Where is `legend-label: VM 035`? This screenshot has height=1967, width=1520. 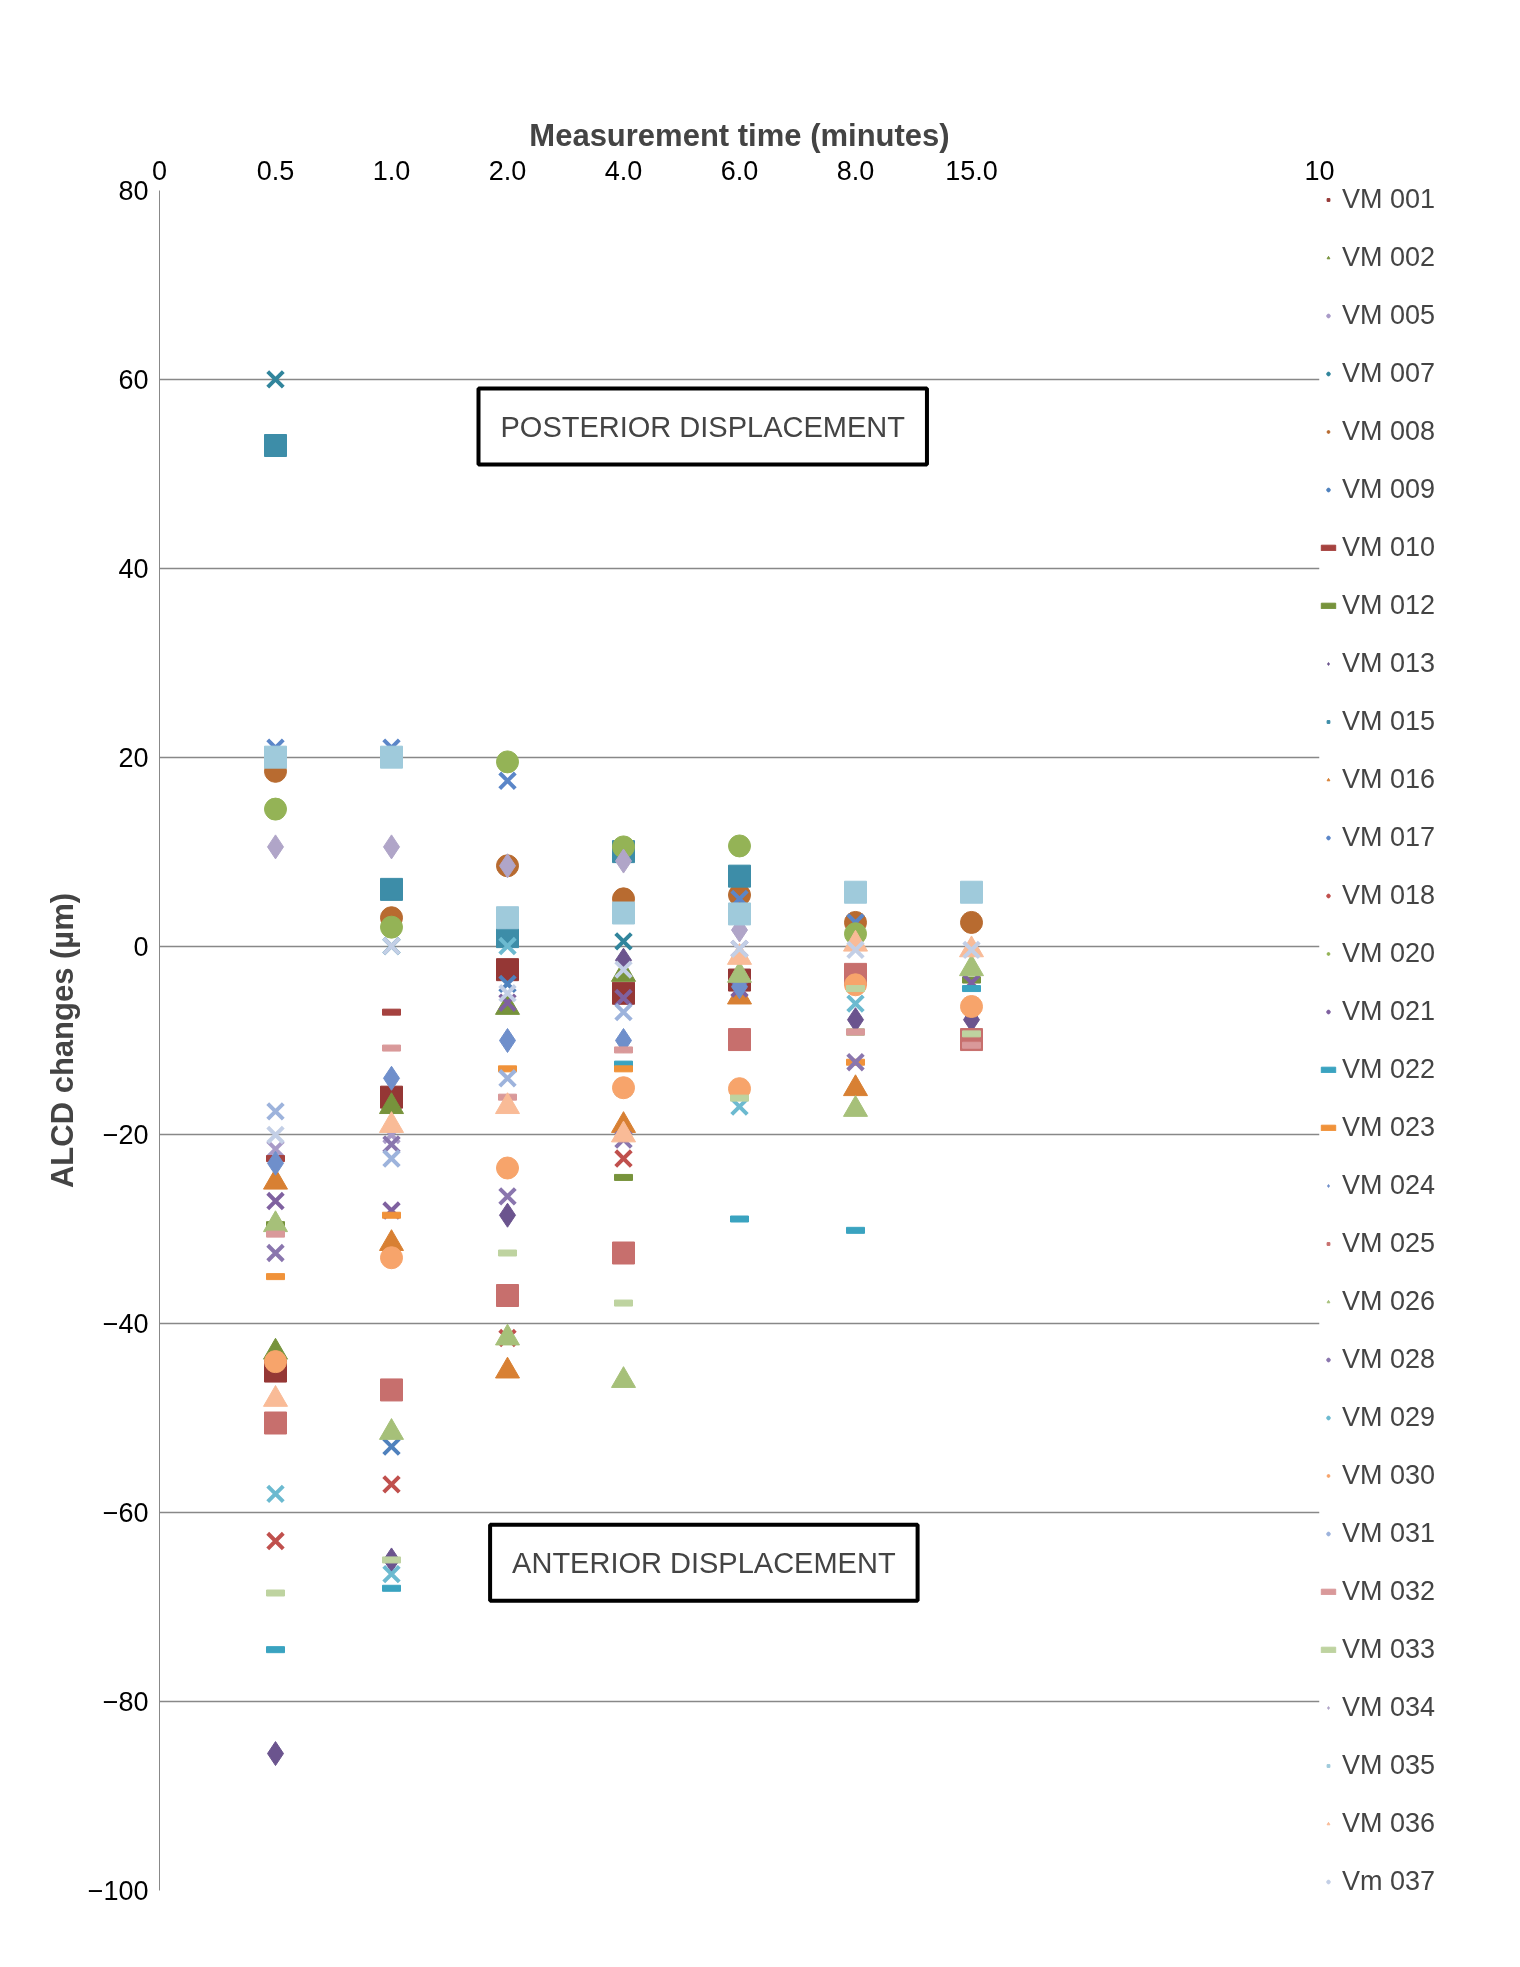 legend-label: VM 035 is located at coordinates (1389, 1765).